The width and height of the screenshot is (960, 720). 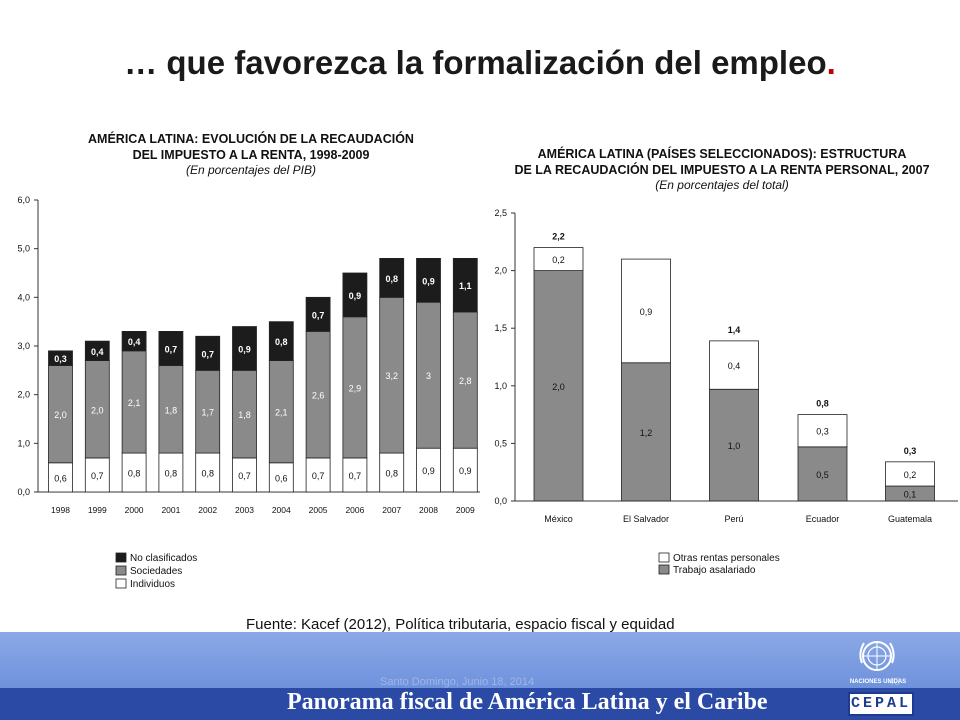 I want to click on right-legend-label: Trabajo asalariado, so click(x=714, y=570).